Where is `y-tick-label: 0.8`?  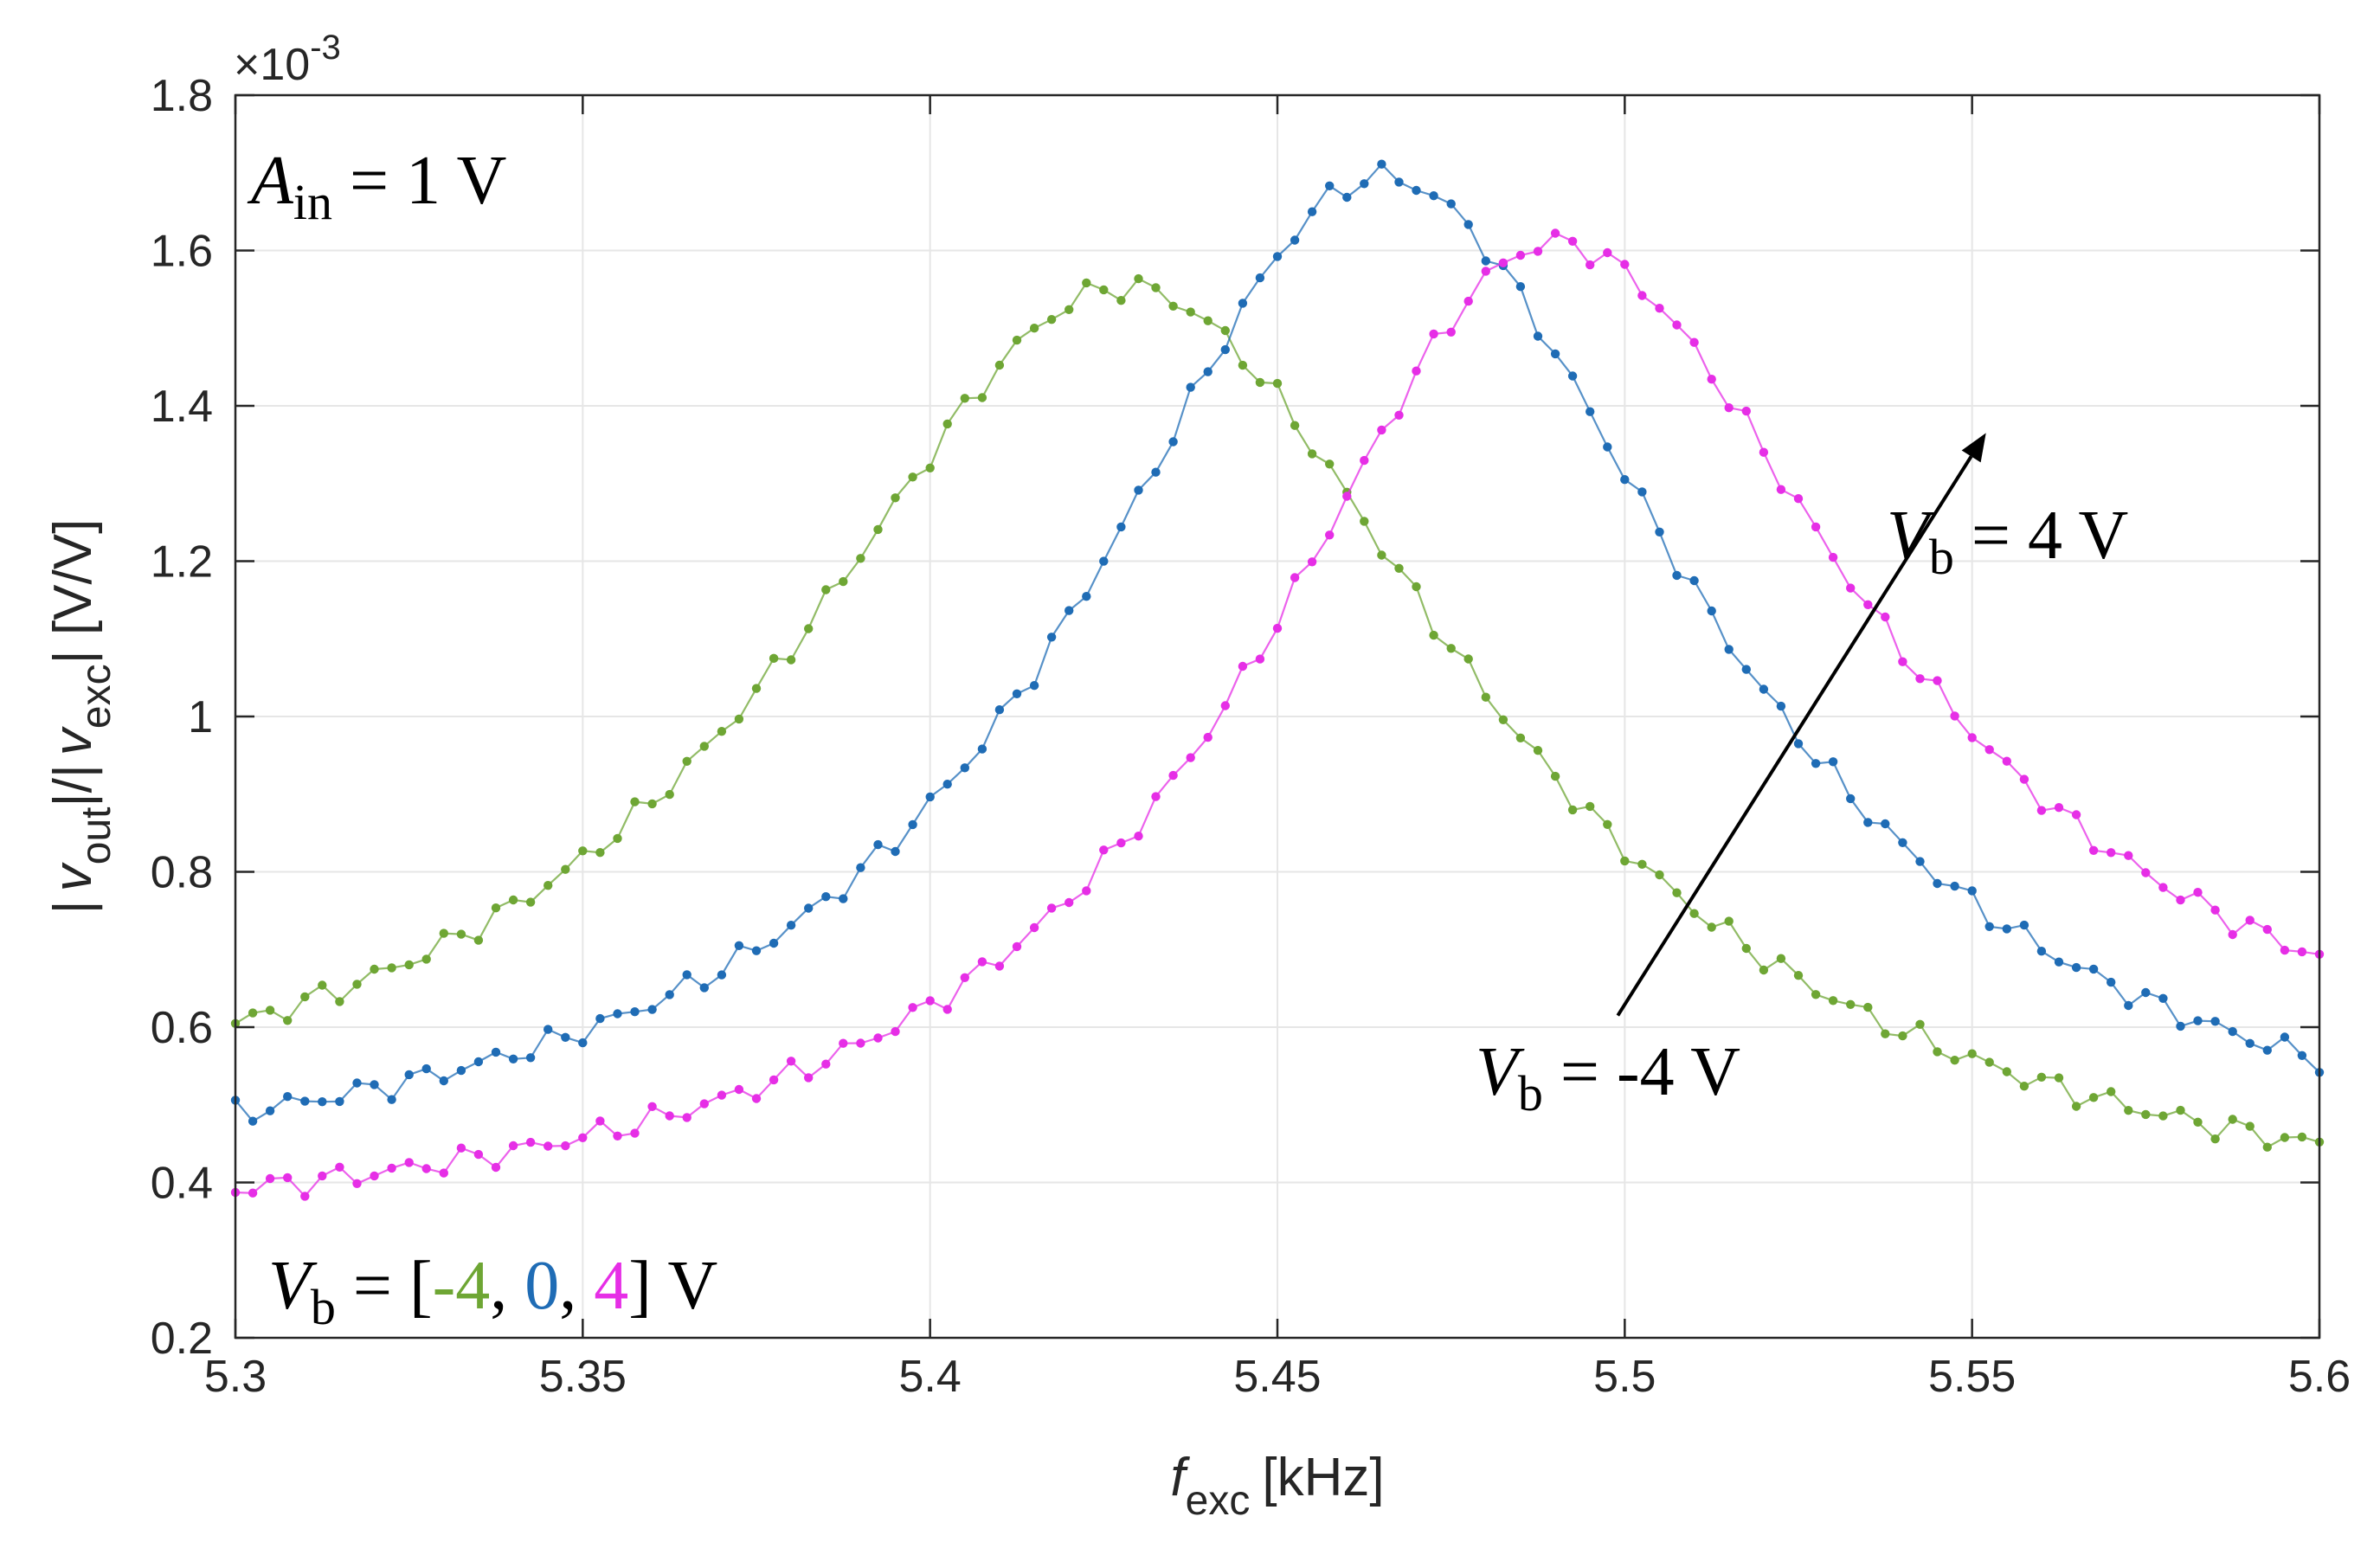
y-tick-label: 0.8 is located at coordinates (182, 873).